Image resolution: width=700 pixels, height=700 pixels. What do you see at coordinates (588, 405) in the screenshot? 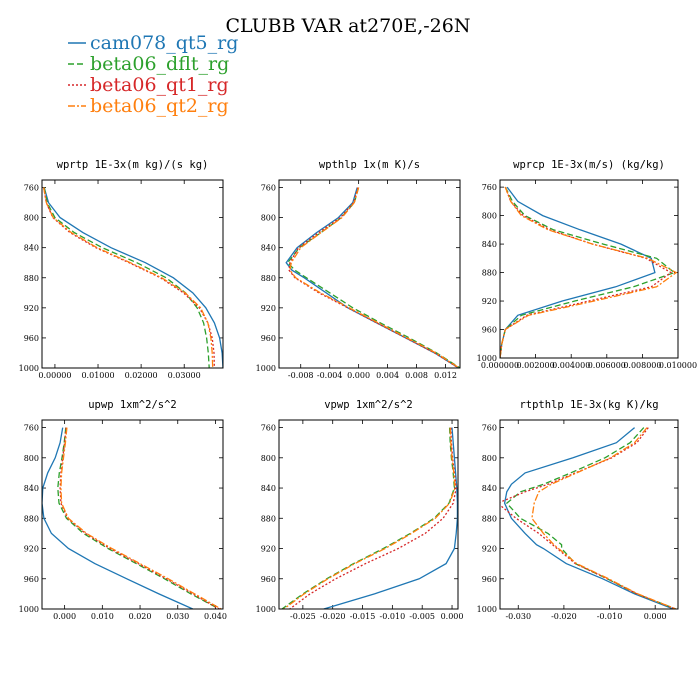
I see `panel-title: rtpthlp 1E-3x(kg K)/kg` at bounding box center [588, 405].